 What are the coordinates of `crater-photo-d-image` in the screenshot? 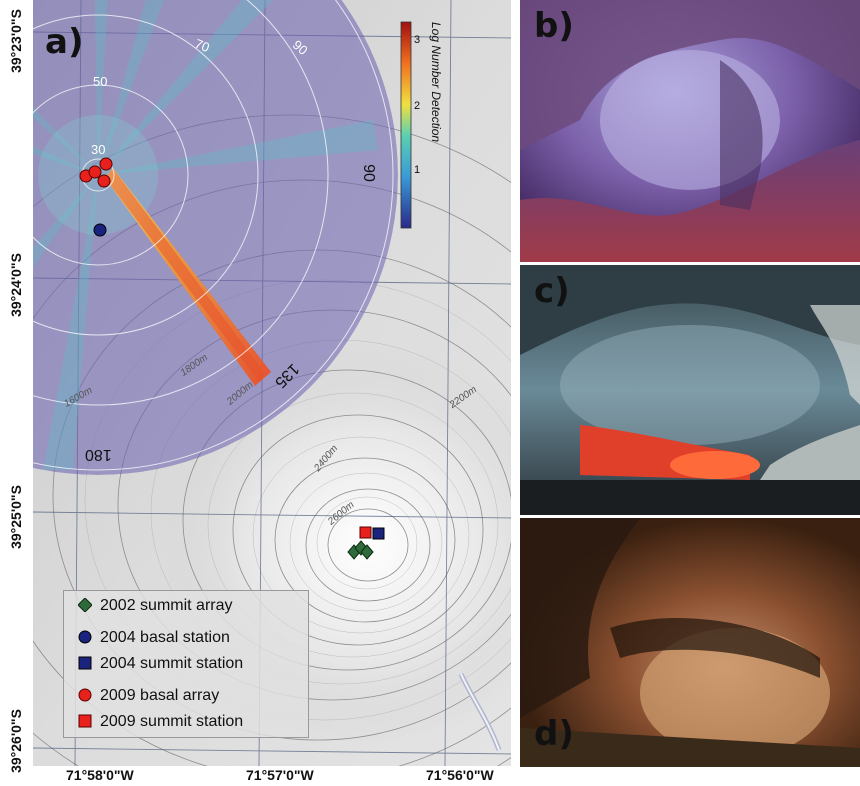 It's located at (690, 642).